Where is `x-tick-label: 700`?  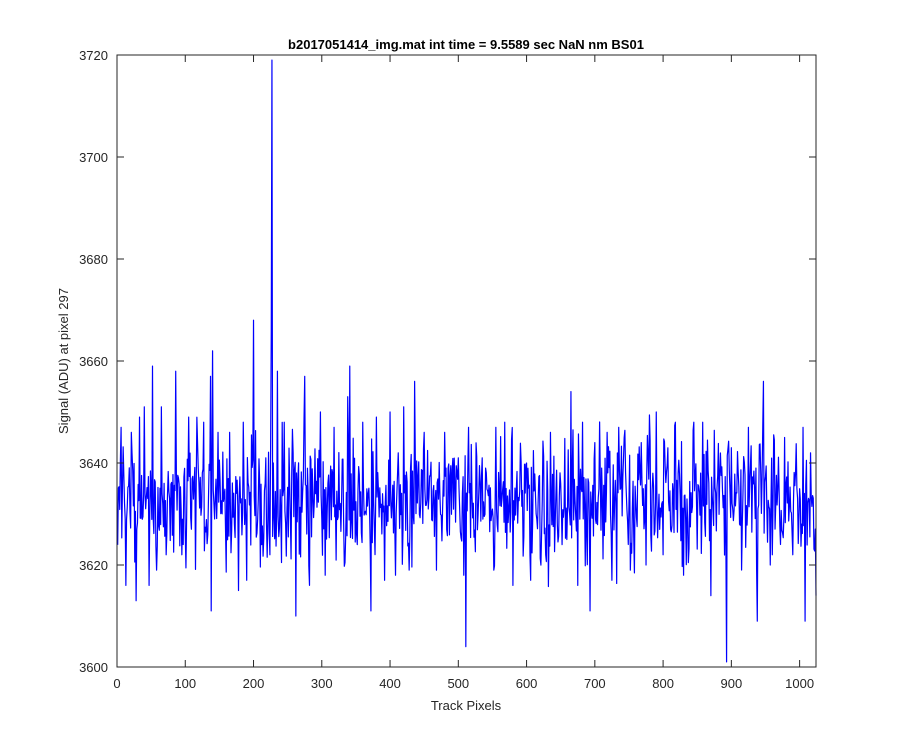
x-tick-label: 700 is located at coordinates (595, 683).